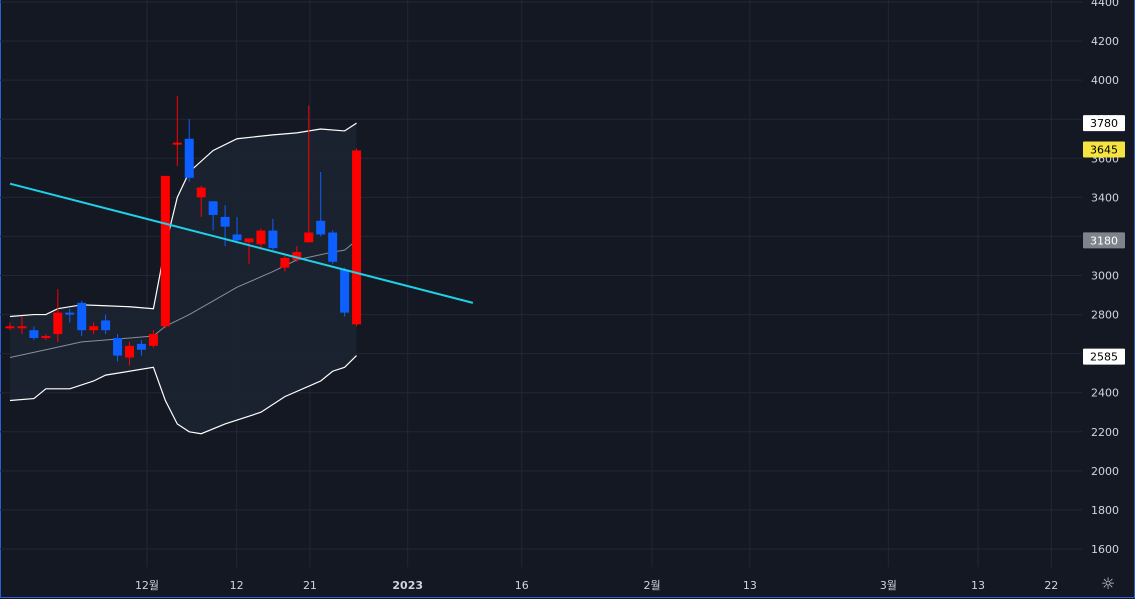 The height and width of the screenshot is (599, 1135). What do you see at coordinates (183, 395) in the screenshot?
I see `bollinger-lower-line` at bounding box center [183, 395].